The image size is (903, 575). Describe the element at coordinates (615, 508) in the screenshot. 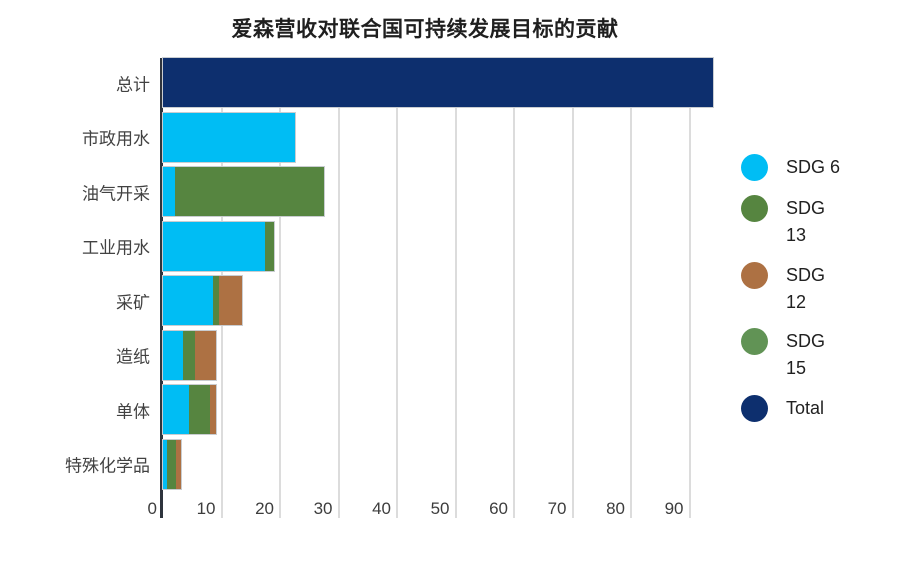

I see `x-tick-label-80: 80` at that location.